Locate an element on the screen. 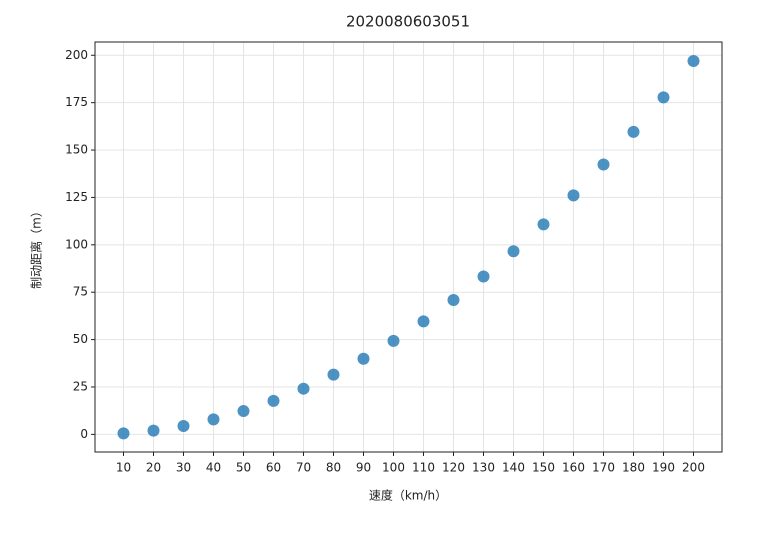 This screenshot has width=777, height=534. x-tick-label: 200 is located at coordinates (693, 468).